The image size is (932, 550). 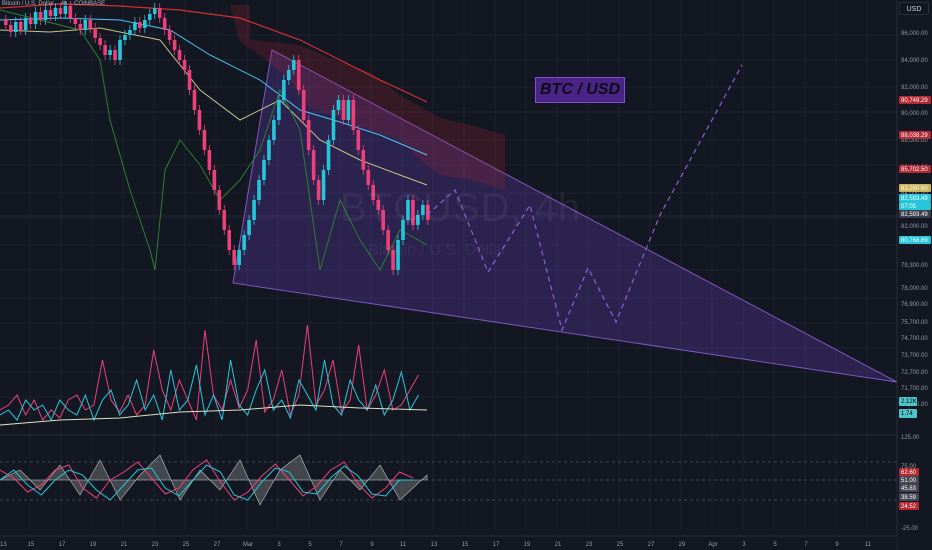 I want to click on symbol-header: Bitcoin / U.S. Dollar · 4h · COINBASE, so click(x=54, y=4).